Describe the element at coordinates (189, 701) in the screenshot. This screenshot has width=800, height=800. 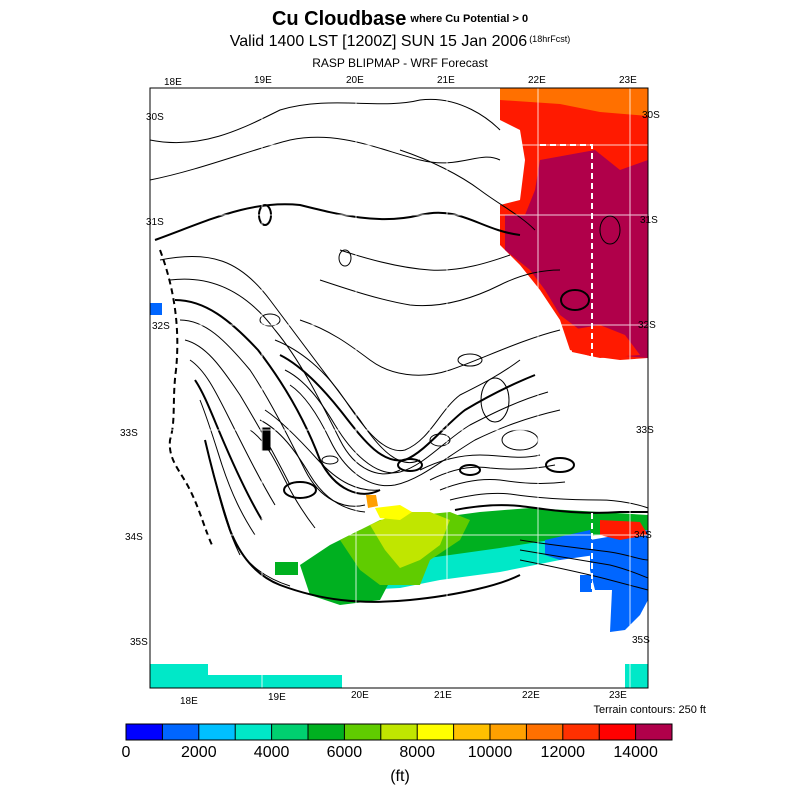
I see `lon-bottom-label: 18E` at that location.